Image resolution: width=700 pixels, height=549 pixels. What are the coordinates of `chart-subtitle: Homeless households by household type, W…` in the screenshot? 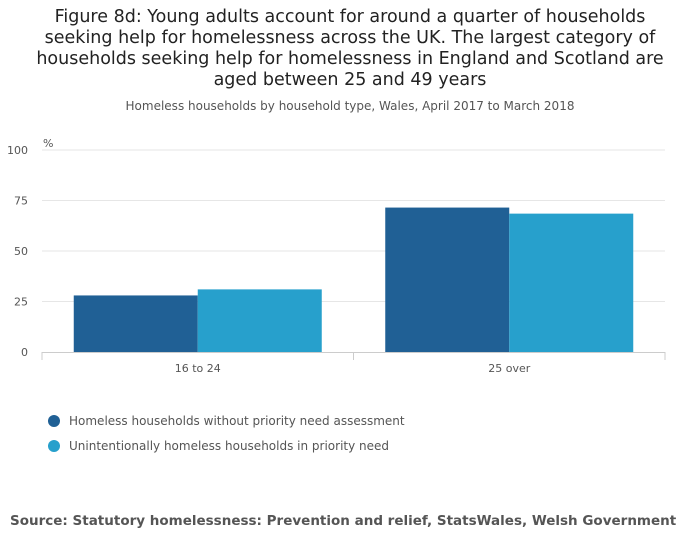 It's located at (350, 106).